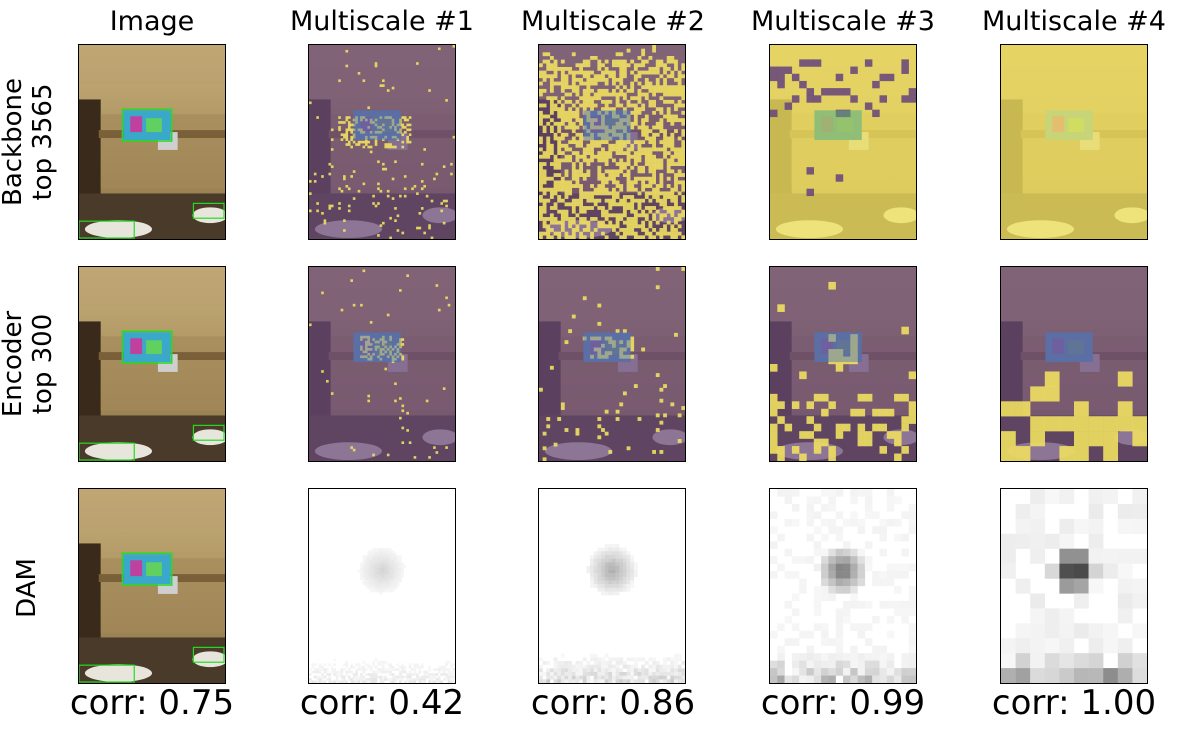  Describe the element at coordinates (382, 21) in the screenshot. I see `column-title-multiscale-1: Multiscale #1` at that location.